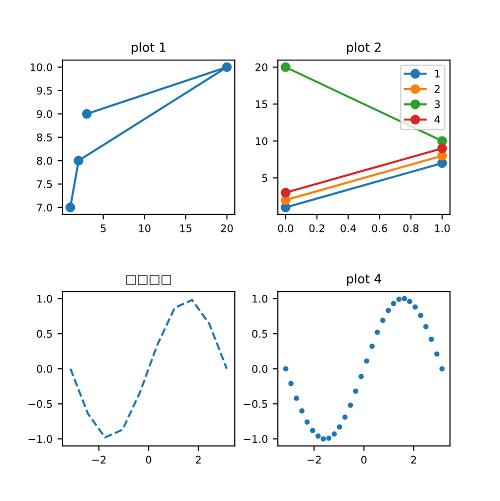 This screenshot has height=501, width=500. Describe the element at coordinates (262, 141) in the screenshot. I see `y-tick-label: 10` at that location.